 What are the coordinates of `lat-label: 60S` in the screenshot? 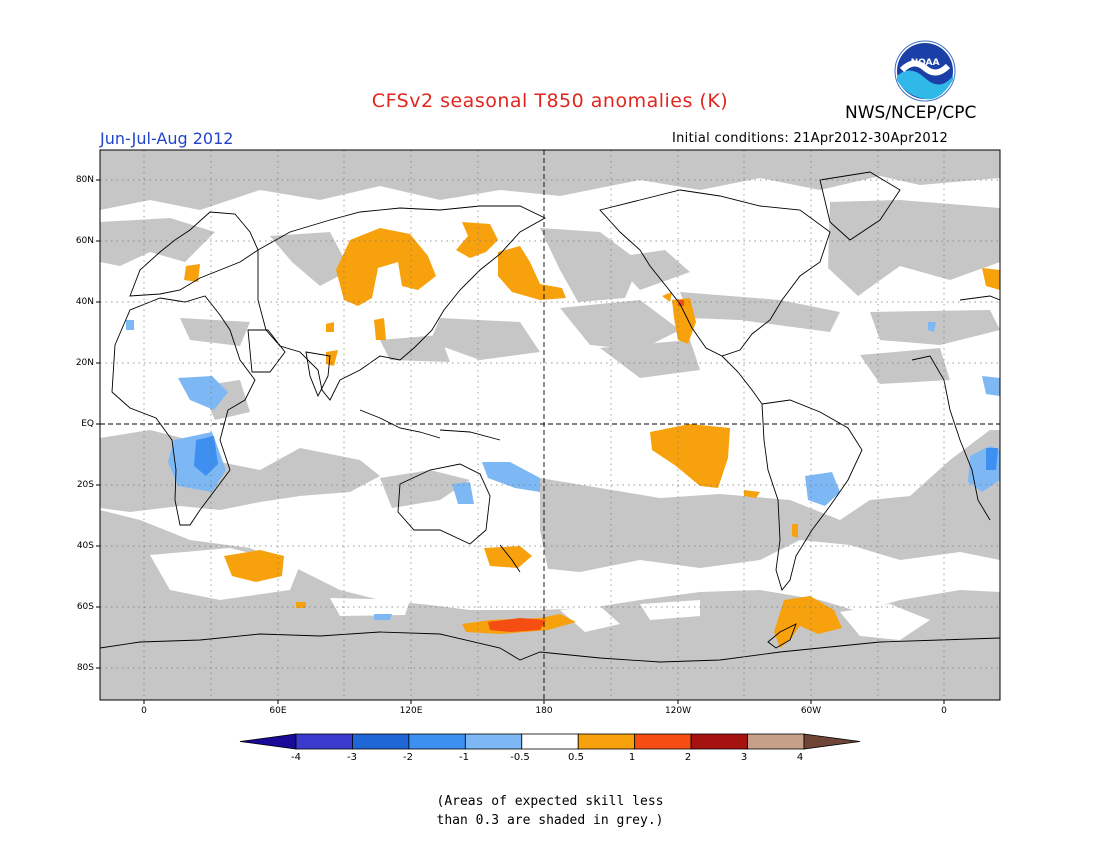 It's located at (85, 607).